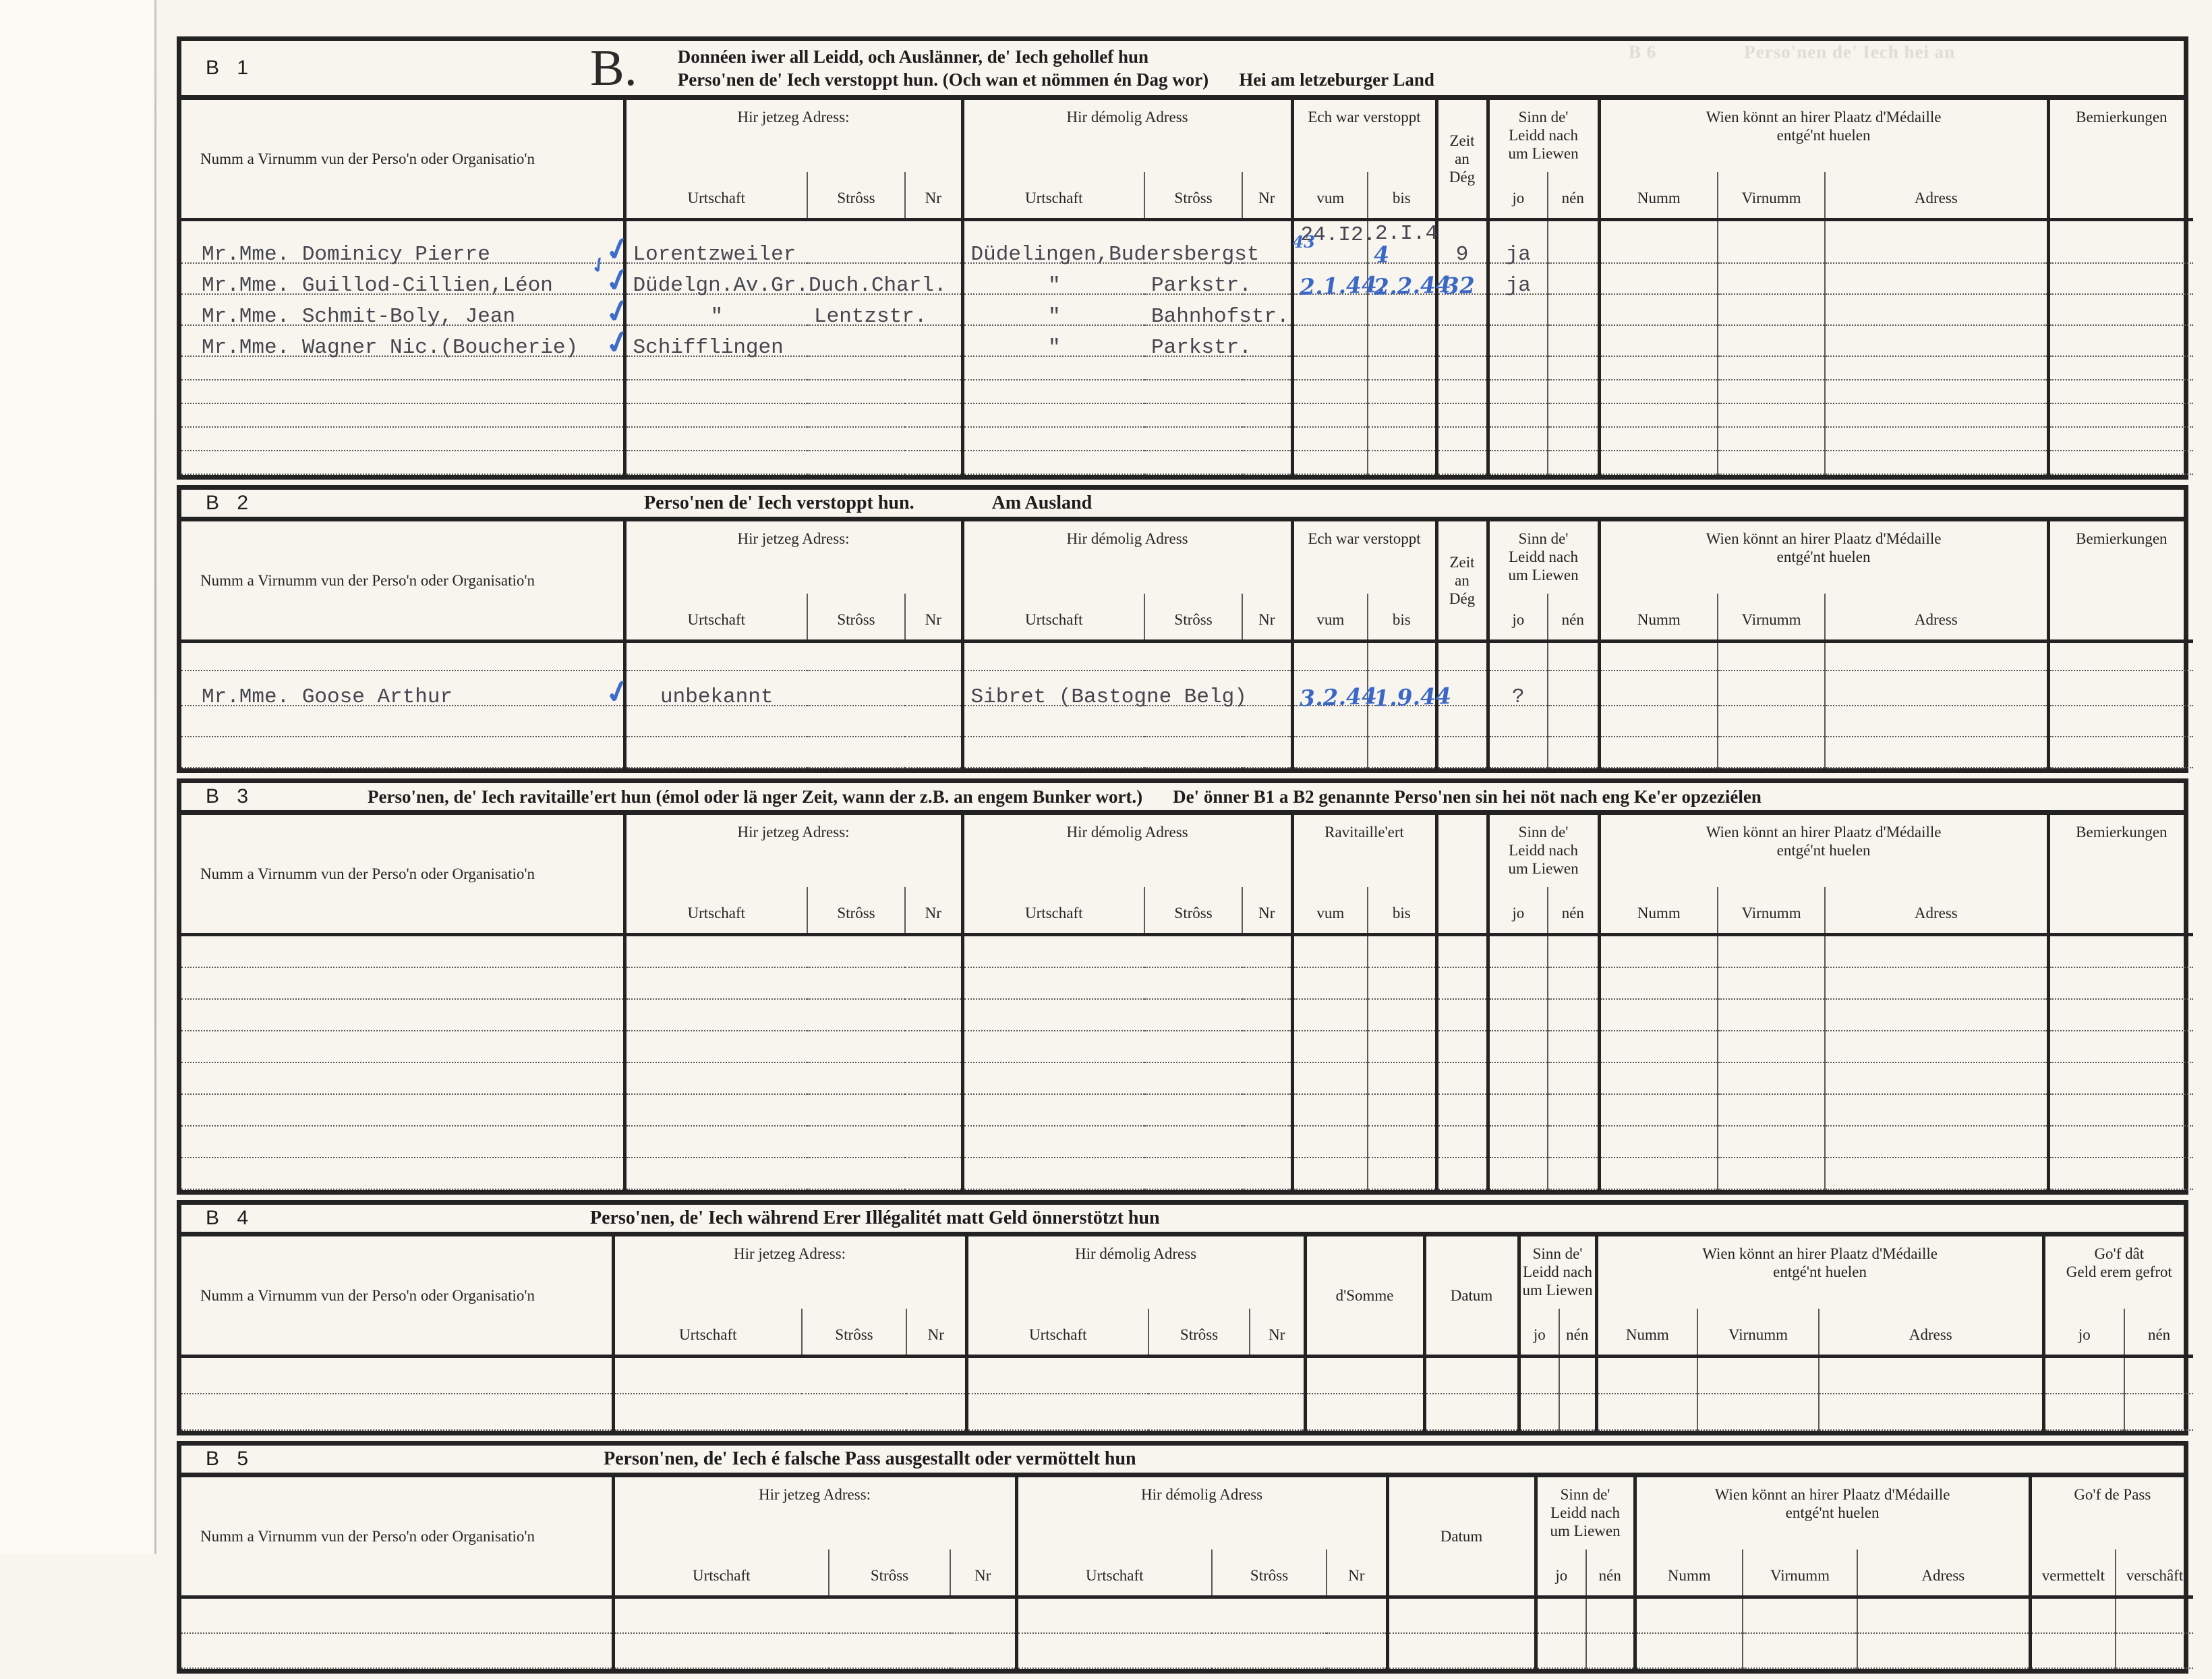  I want to click on cell-somme, so click(1364, 1413).